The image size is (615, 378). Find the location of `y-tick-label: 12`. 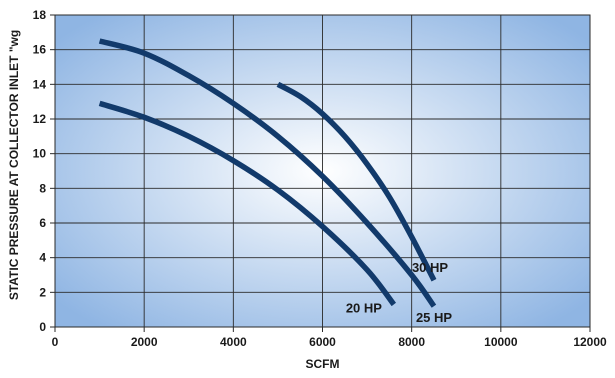

y-tick-label: 12 is located at coordinates (40, 119).